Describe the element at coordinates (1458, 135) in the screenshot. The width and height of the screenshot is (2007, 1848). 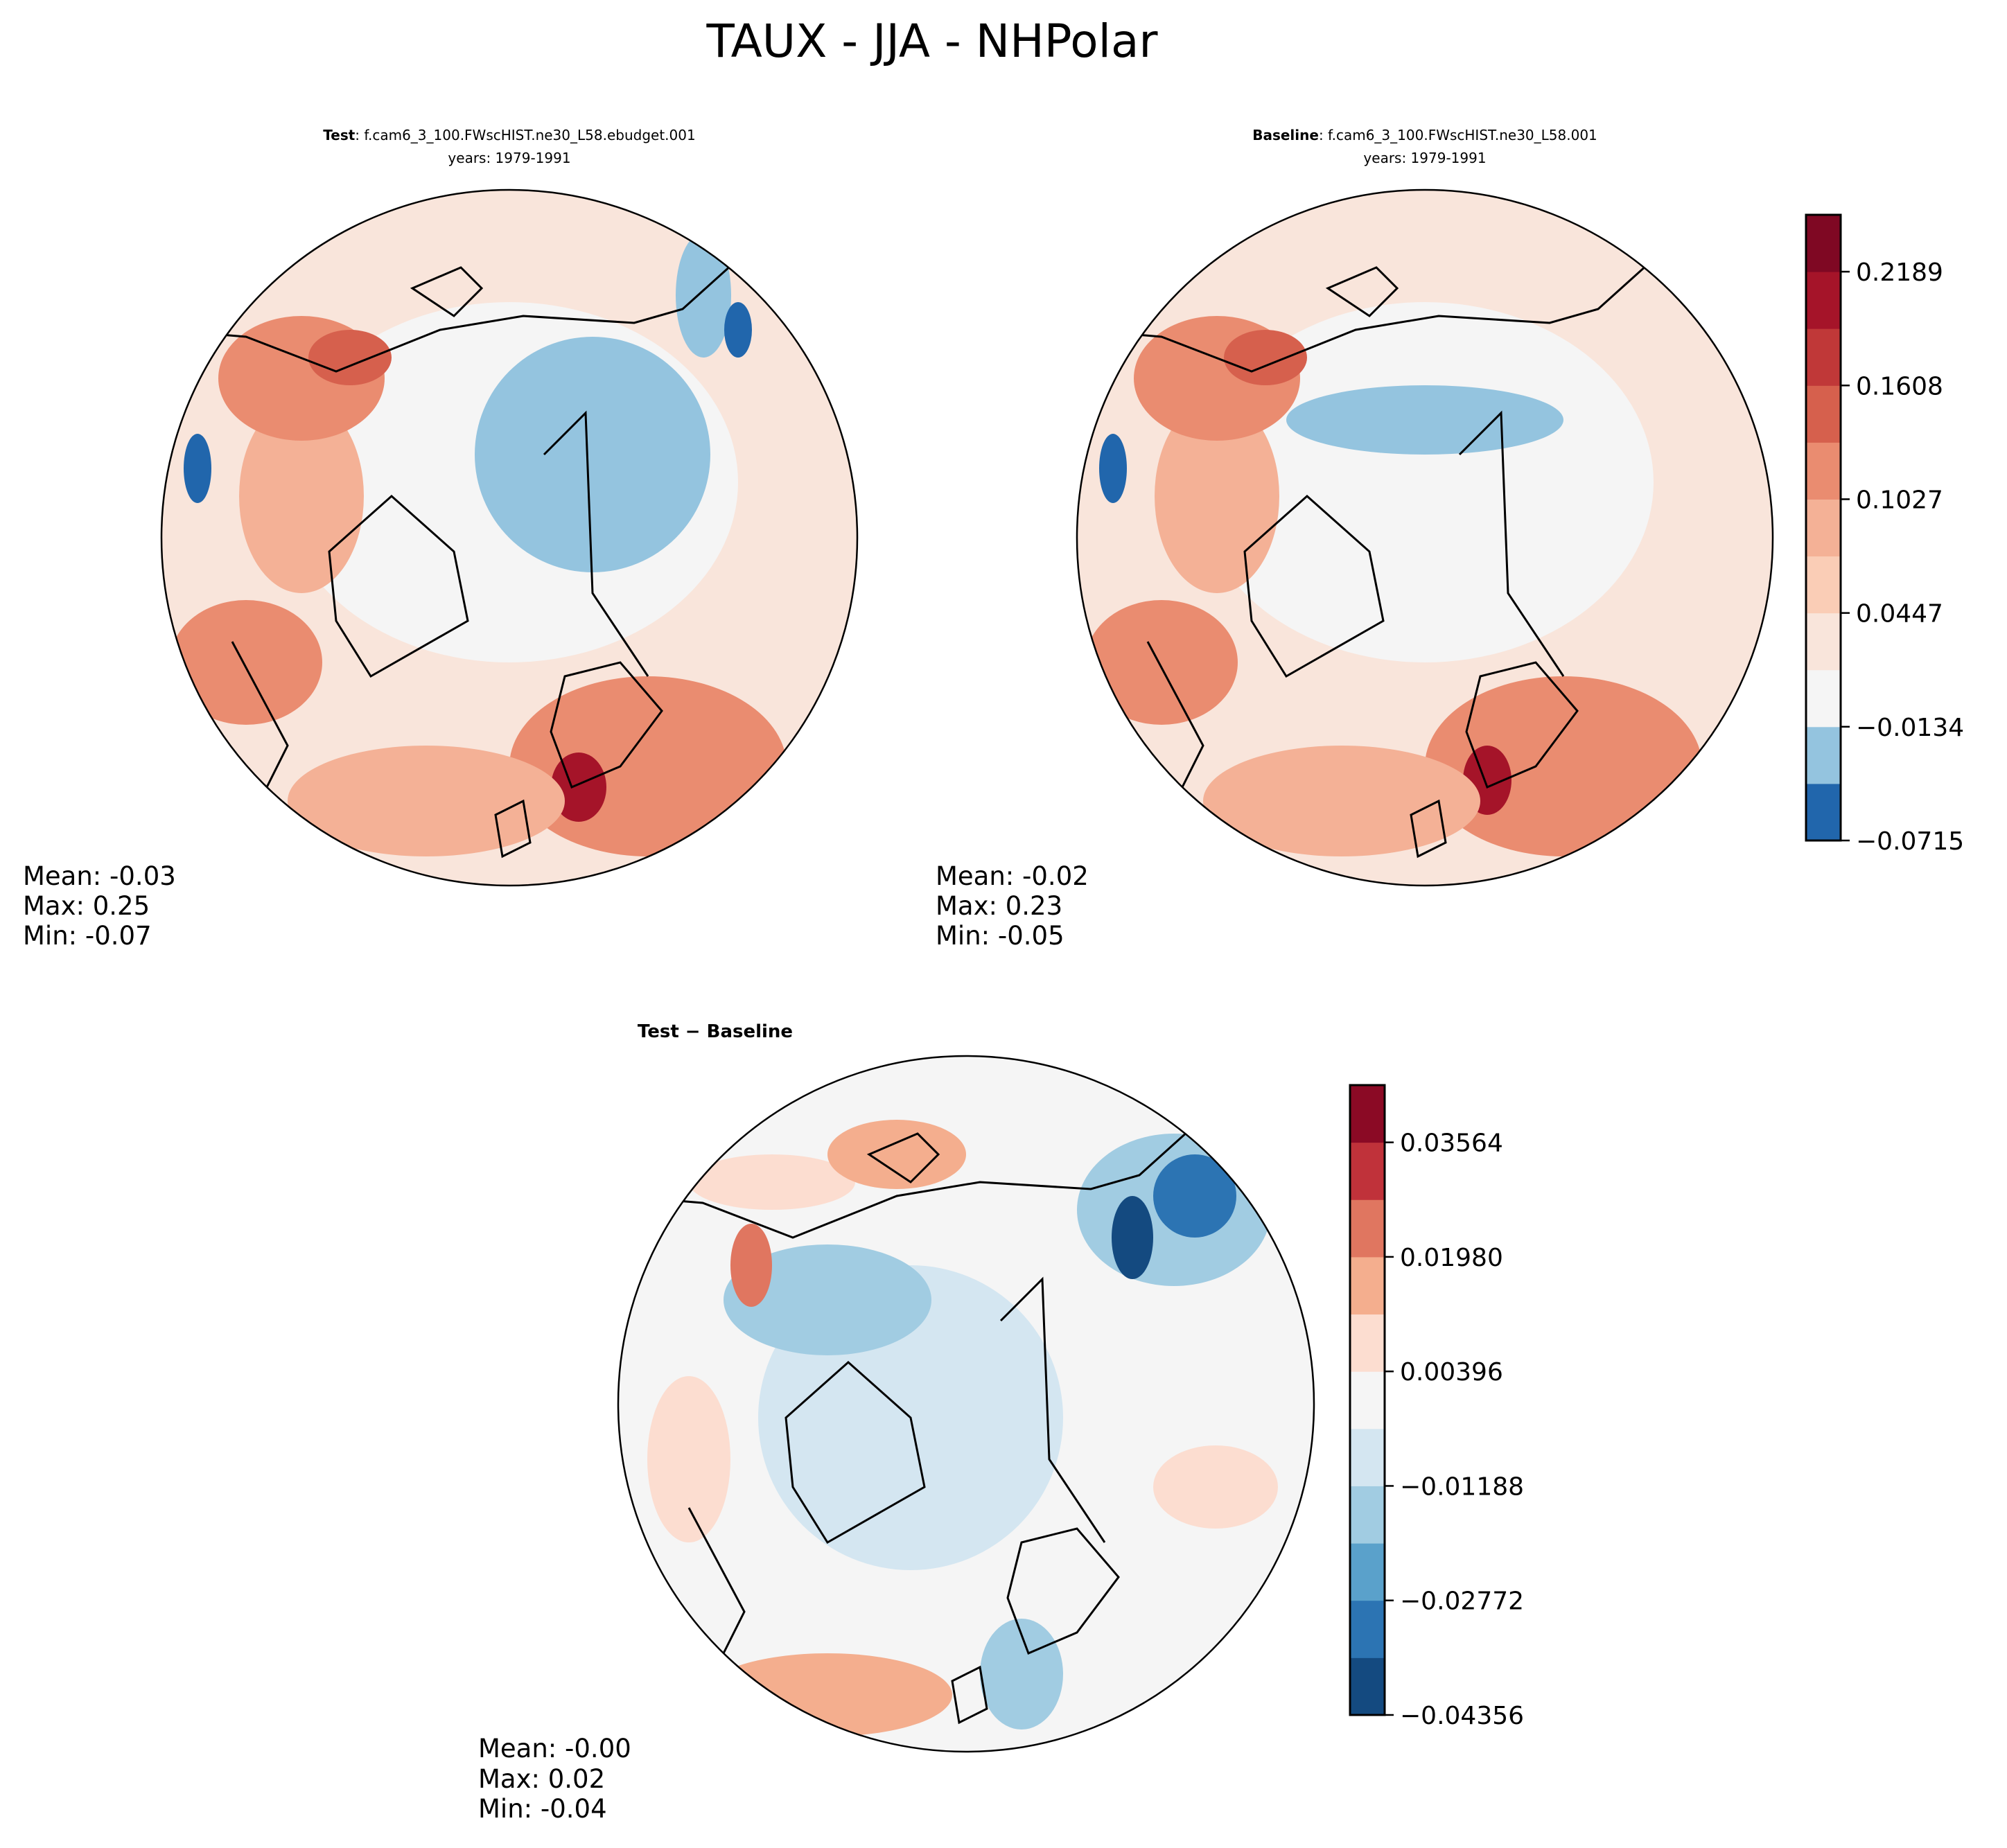
I see `baseline-title-rest: : f.cam6_3_100.FWscHIST.ne30_L58.001` at that location.